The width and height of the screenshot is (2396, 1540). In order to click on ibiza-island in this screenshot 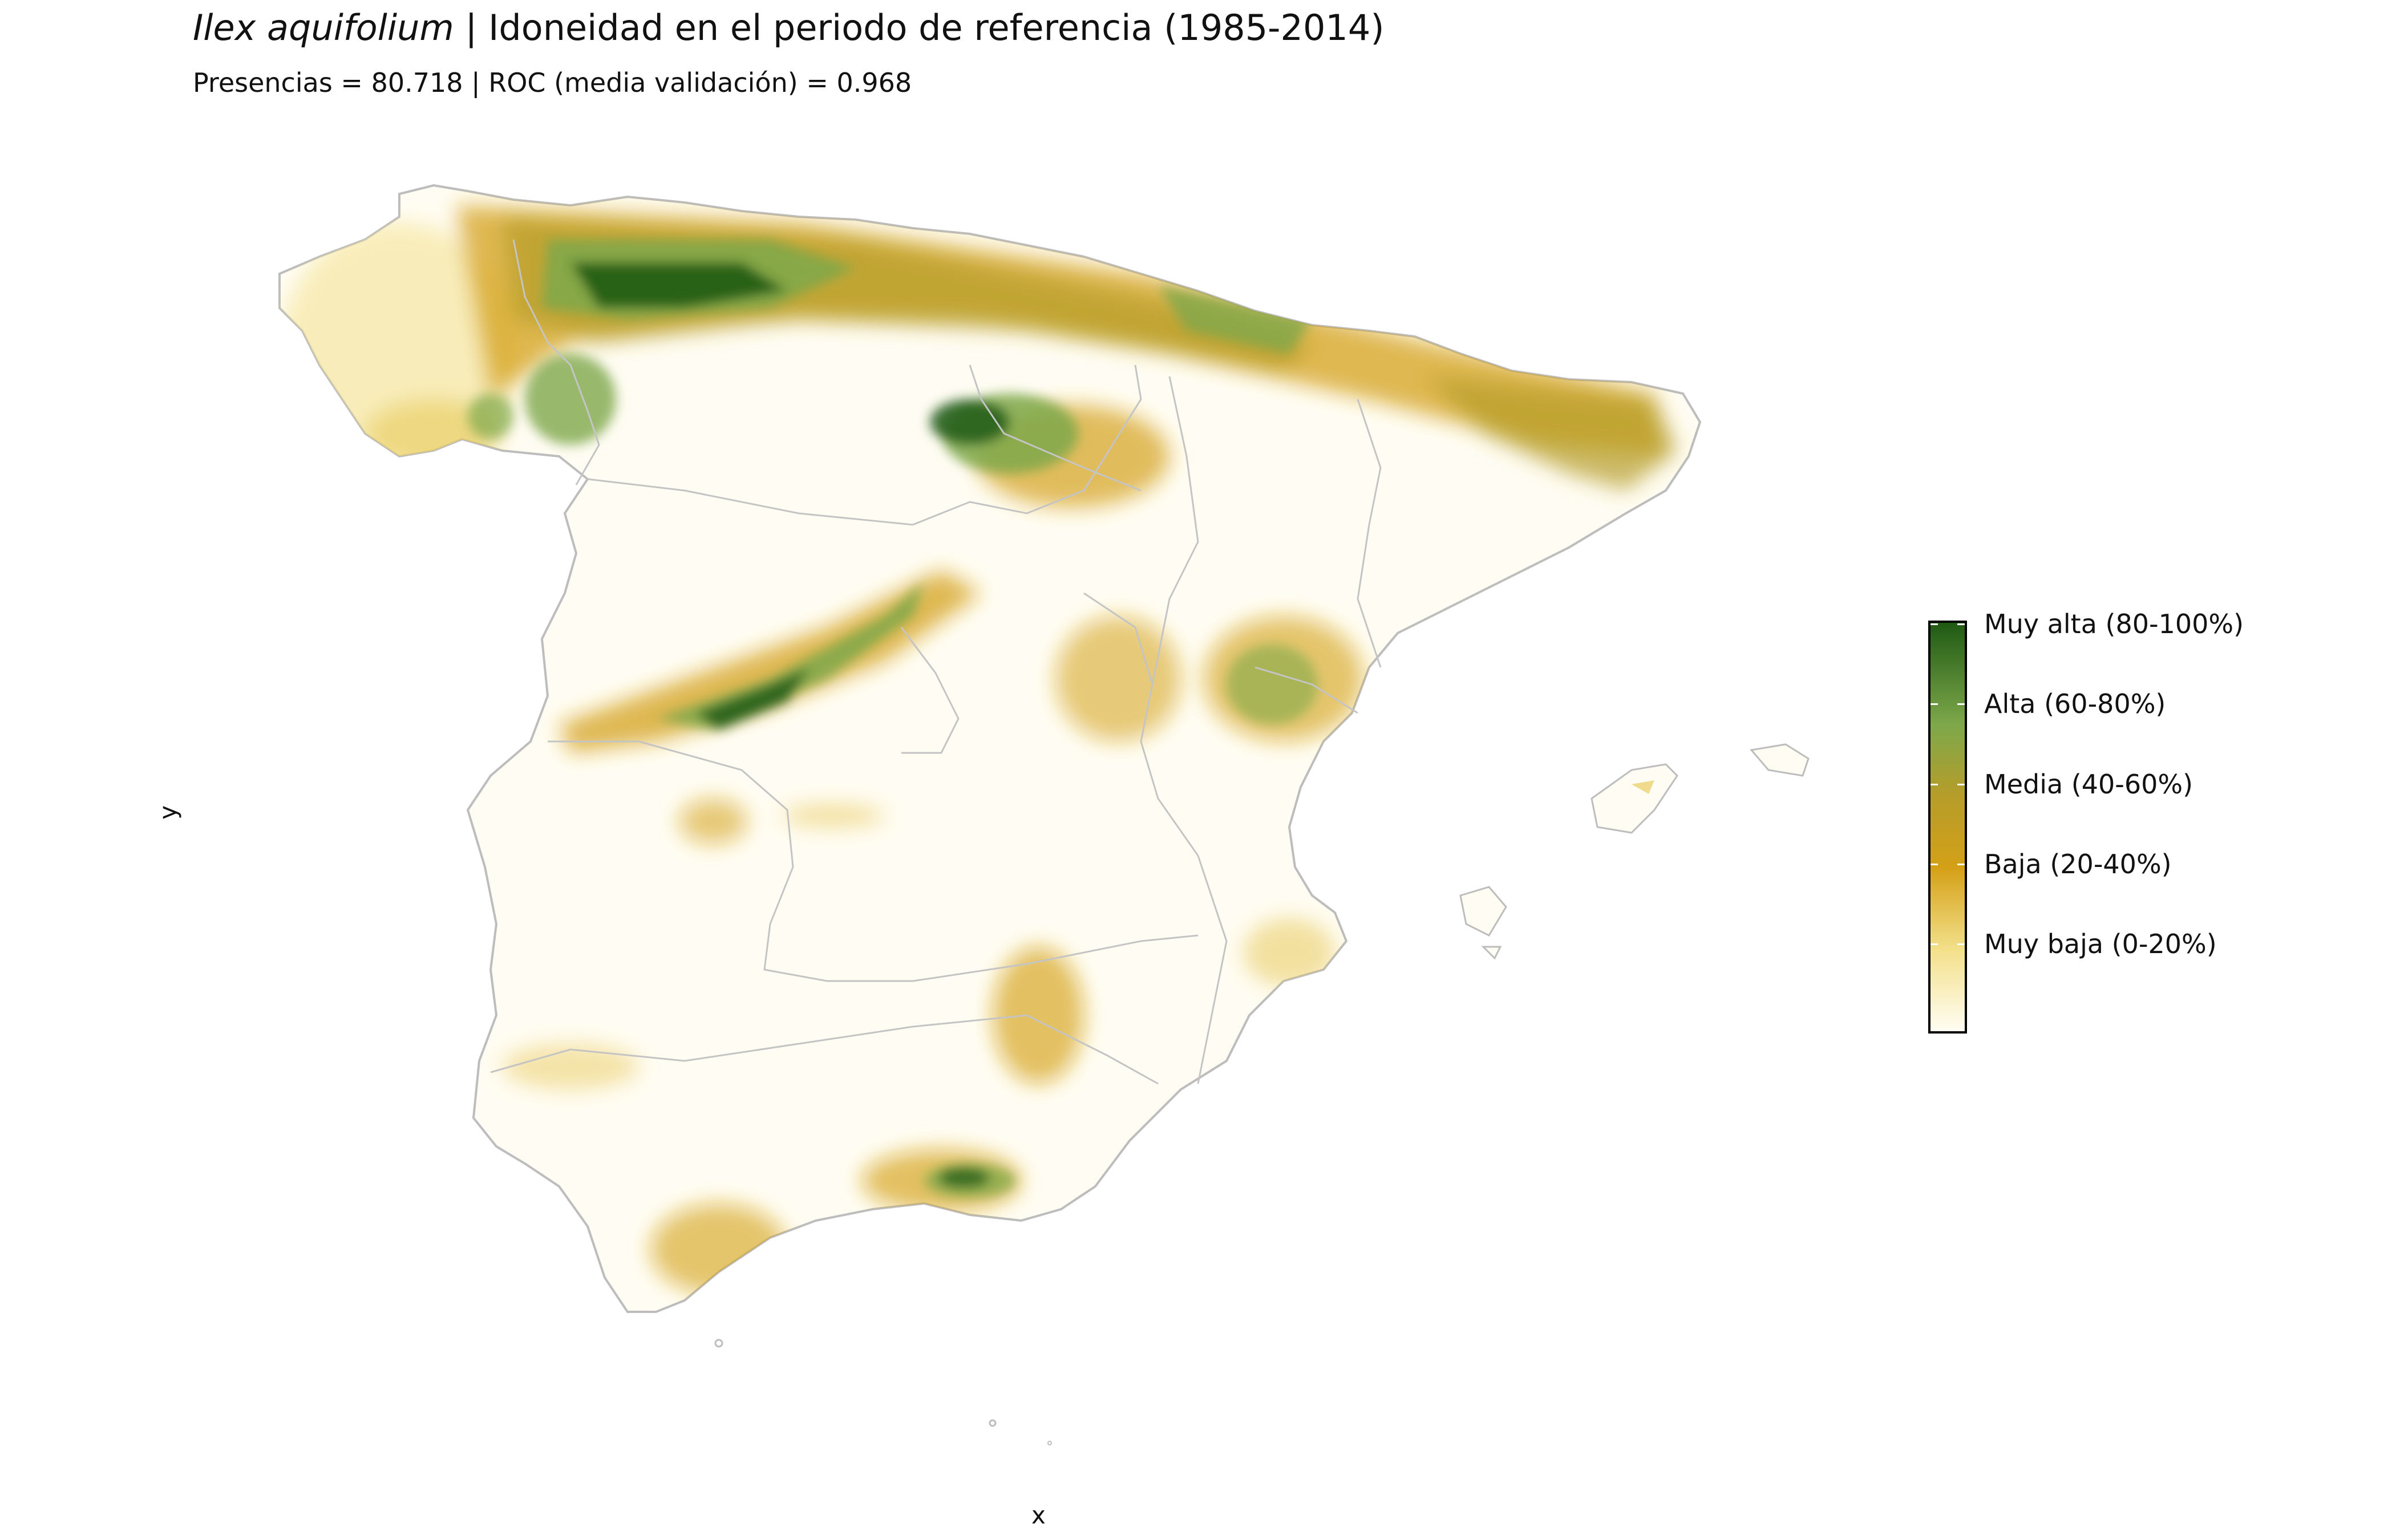, I will do `click(1483, 912)`.